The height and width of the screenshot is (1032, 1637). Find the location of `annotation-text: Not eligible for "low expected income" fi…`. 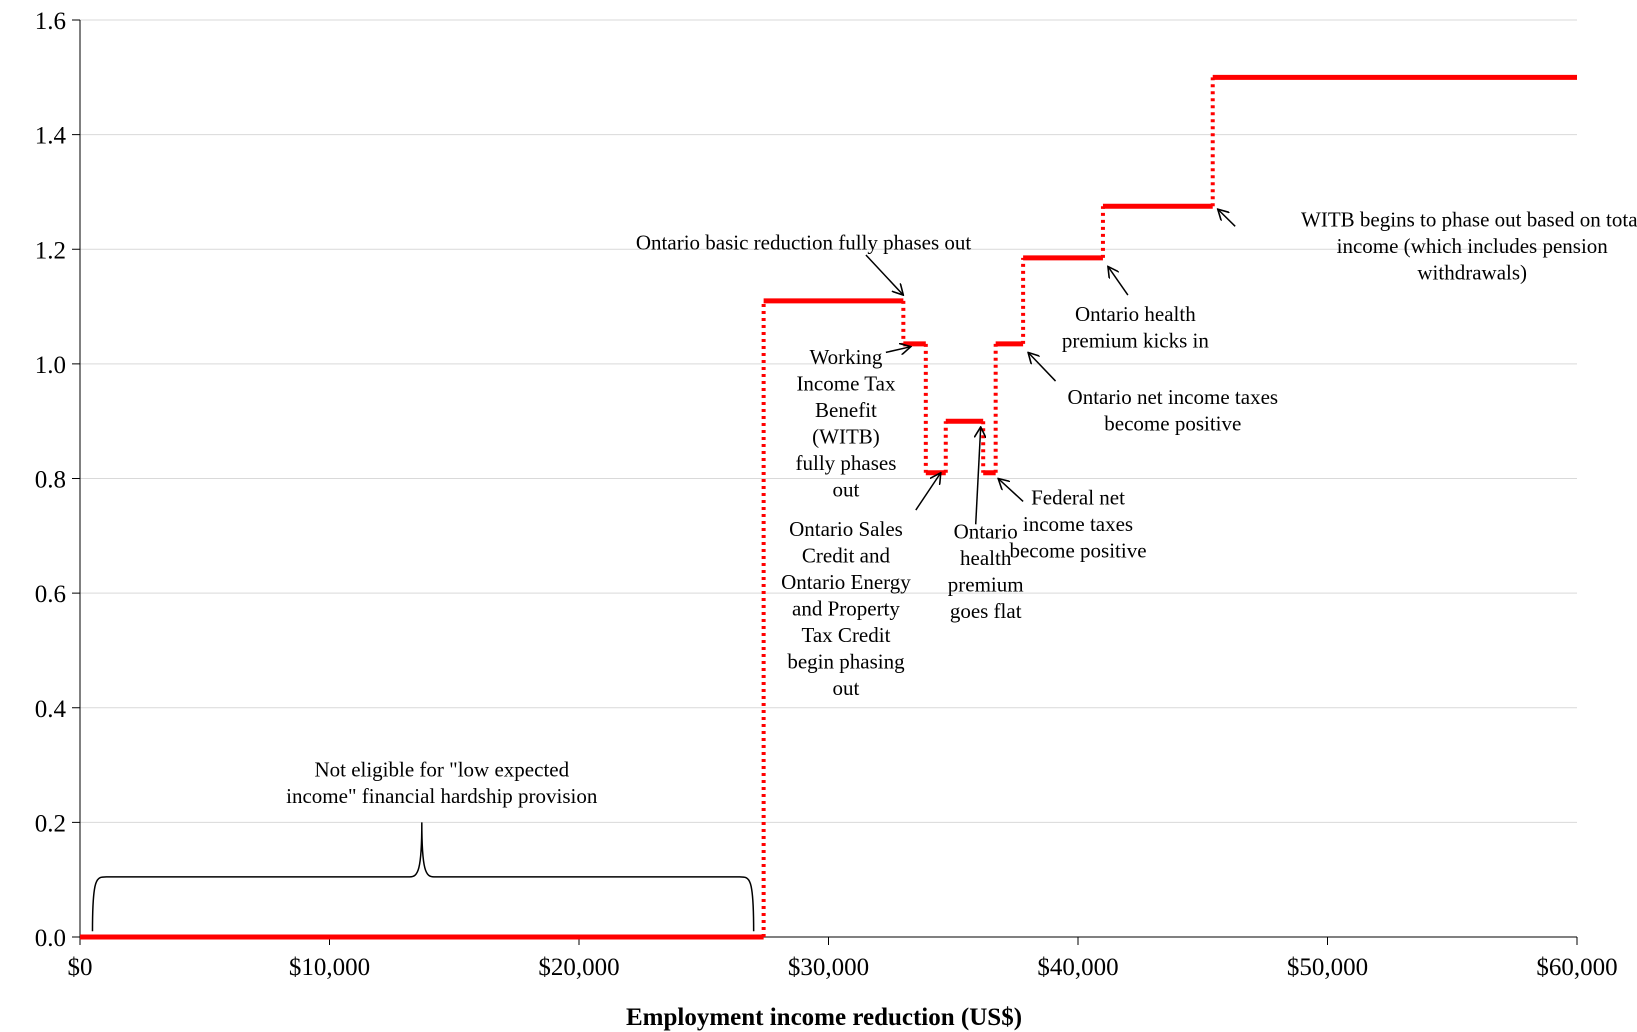

annotation-text: Not eligible for "low expected income" fi… is located at coordinates (442, 783).